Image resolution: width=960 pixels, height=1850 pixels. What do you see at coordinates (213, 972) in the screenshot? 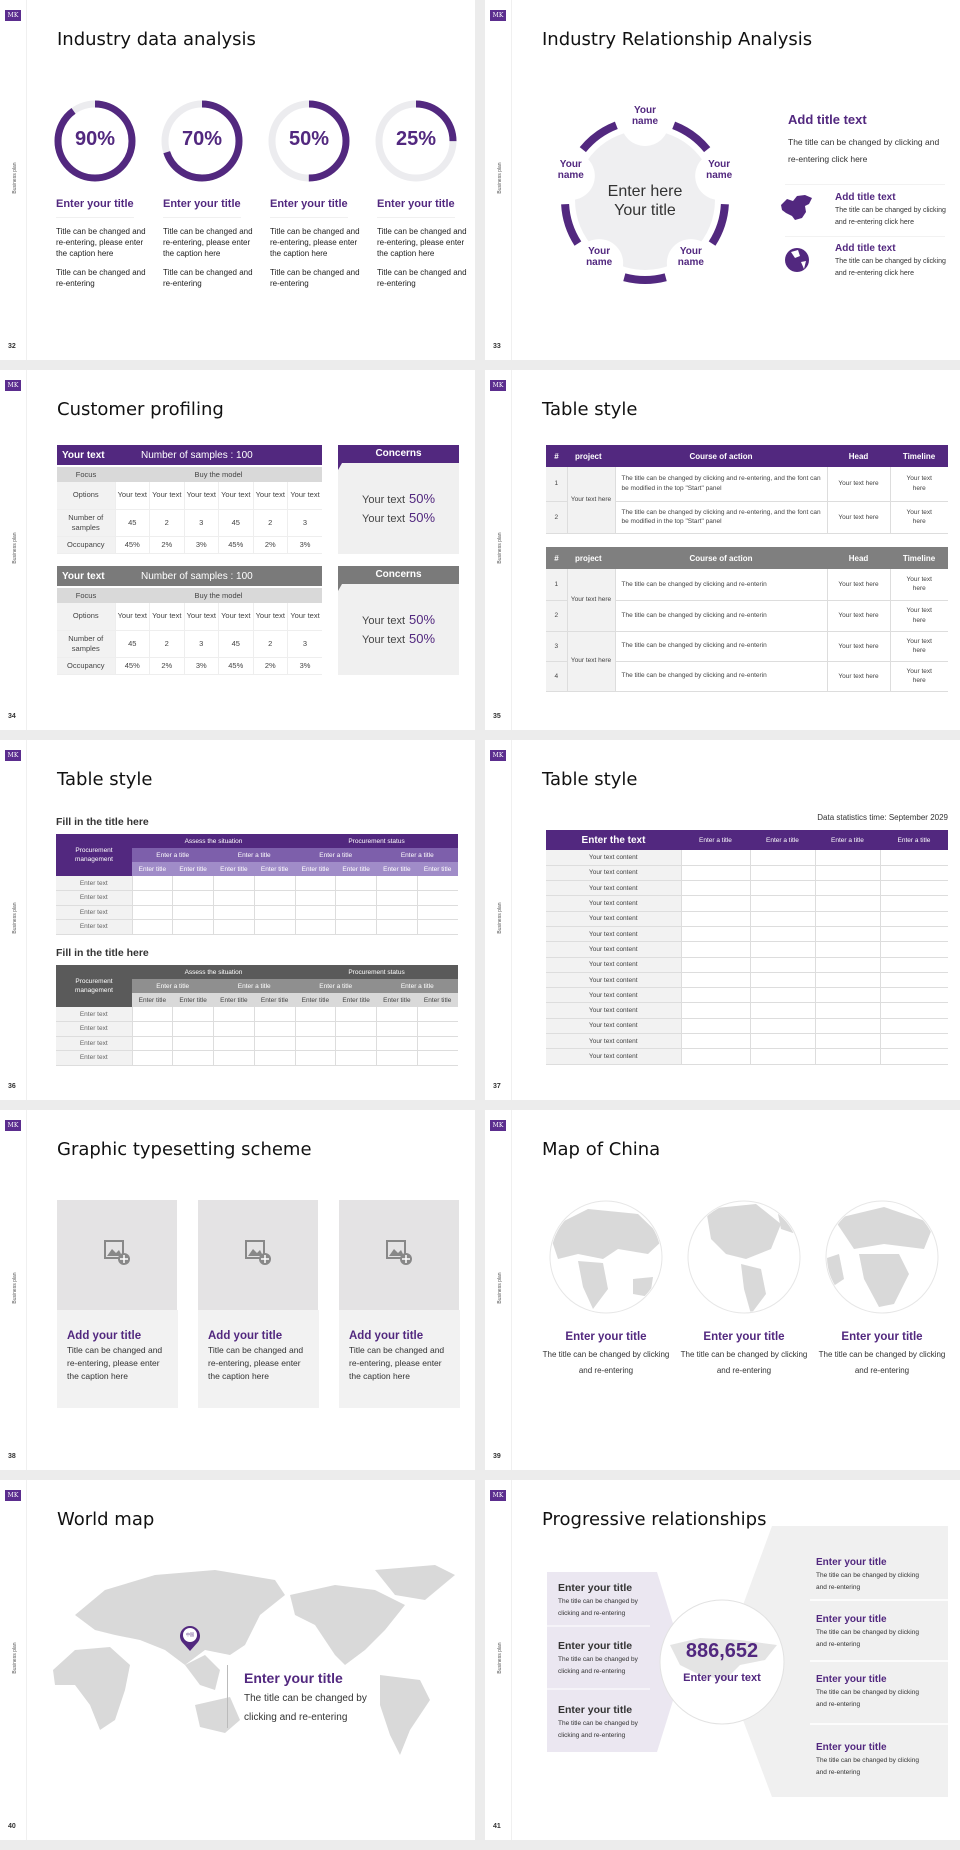
I see `group-header: Assess the situation` at bounding box center [213, 972].